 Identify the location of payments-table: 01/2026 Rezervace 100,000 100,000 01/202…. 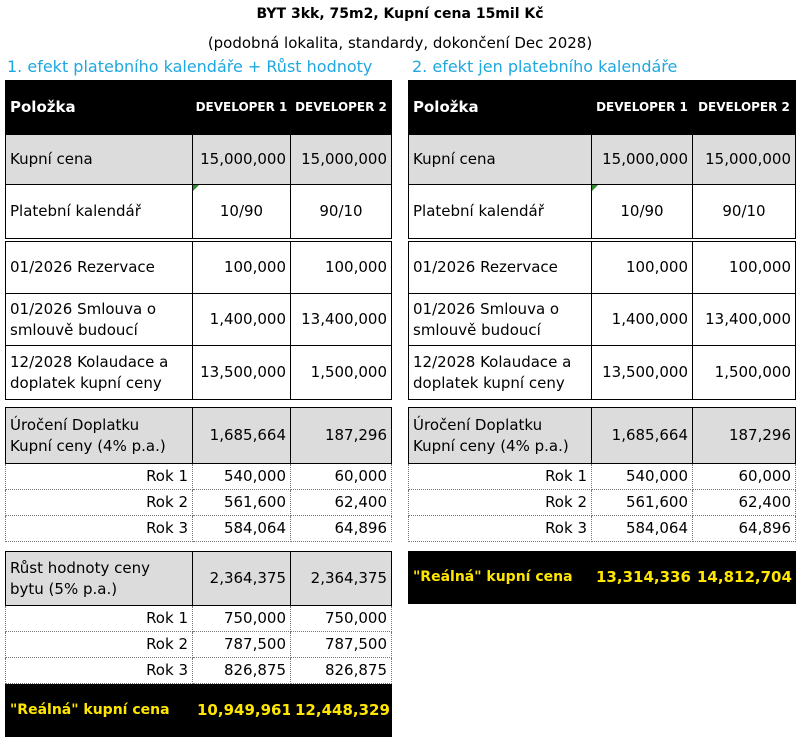
(198, 320).